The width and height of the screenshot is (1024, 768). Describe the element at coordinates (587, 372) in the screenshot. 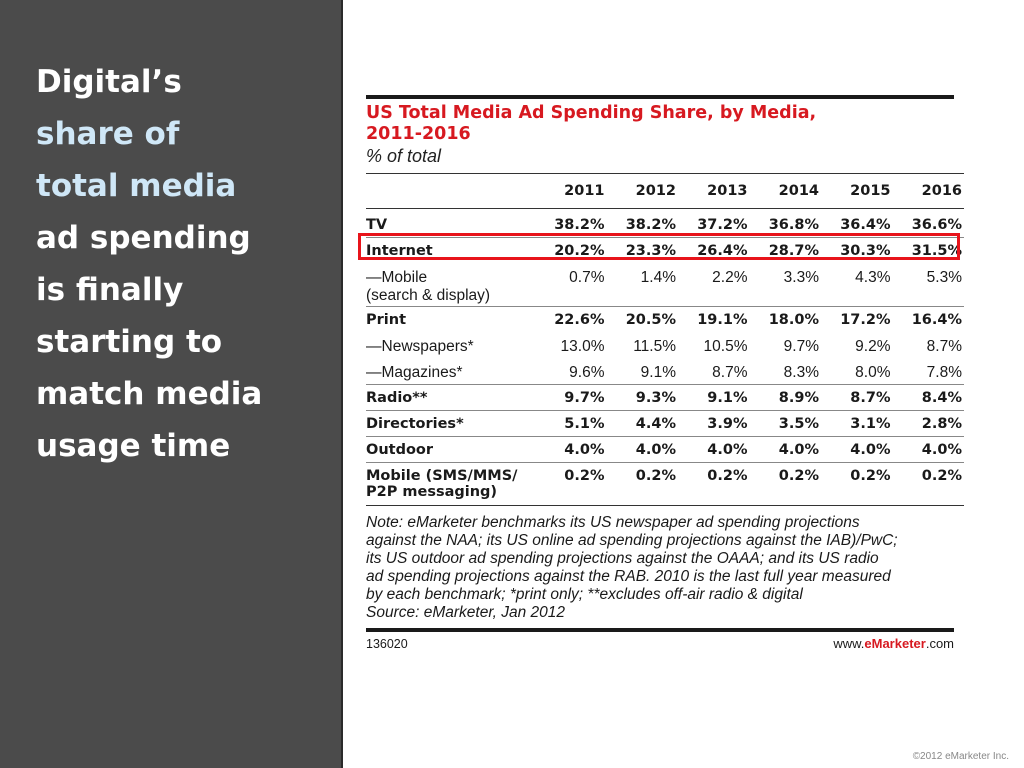

I see `value-cell: 9.6%` at that location.